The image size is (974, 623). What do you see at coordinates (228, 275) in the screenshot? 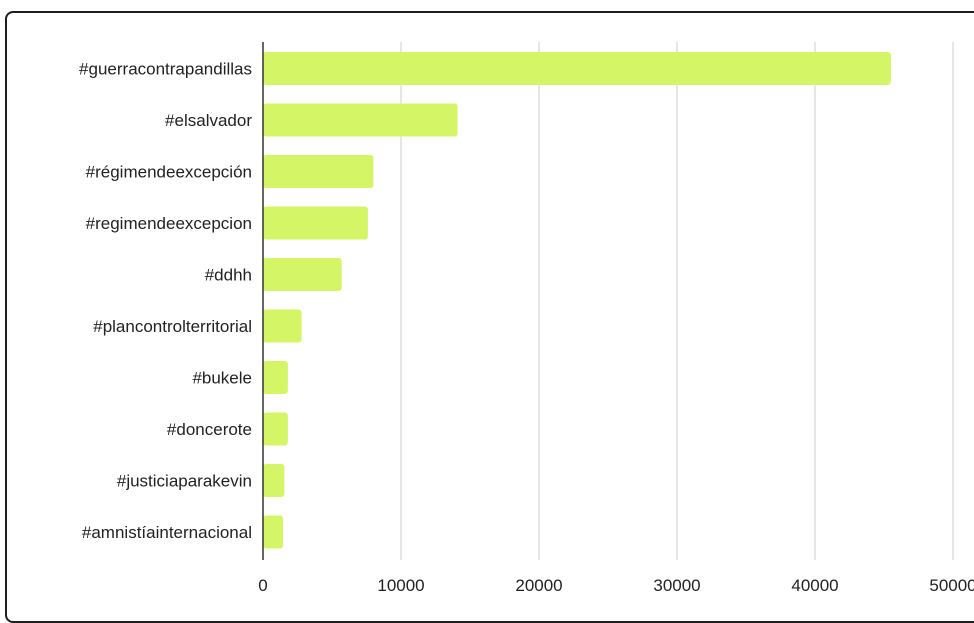
I see `category-label: #ddhh` at bounding box center [228, 275].